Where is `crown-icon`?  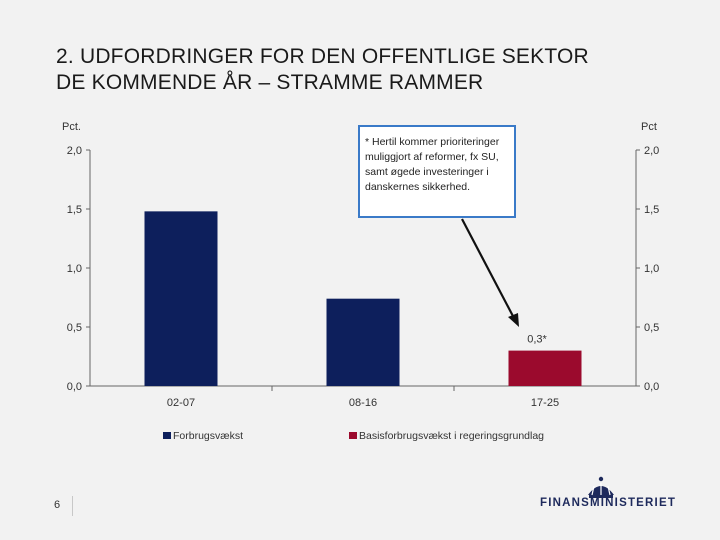 crown-icon is located at coordinates (601, 487).